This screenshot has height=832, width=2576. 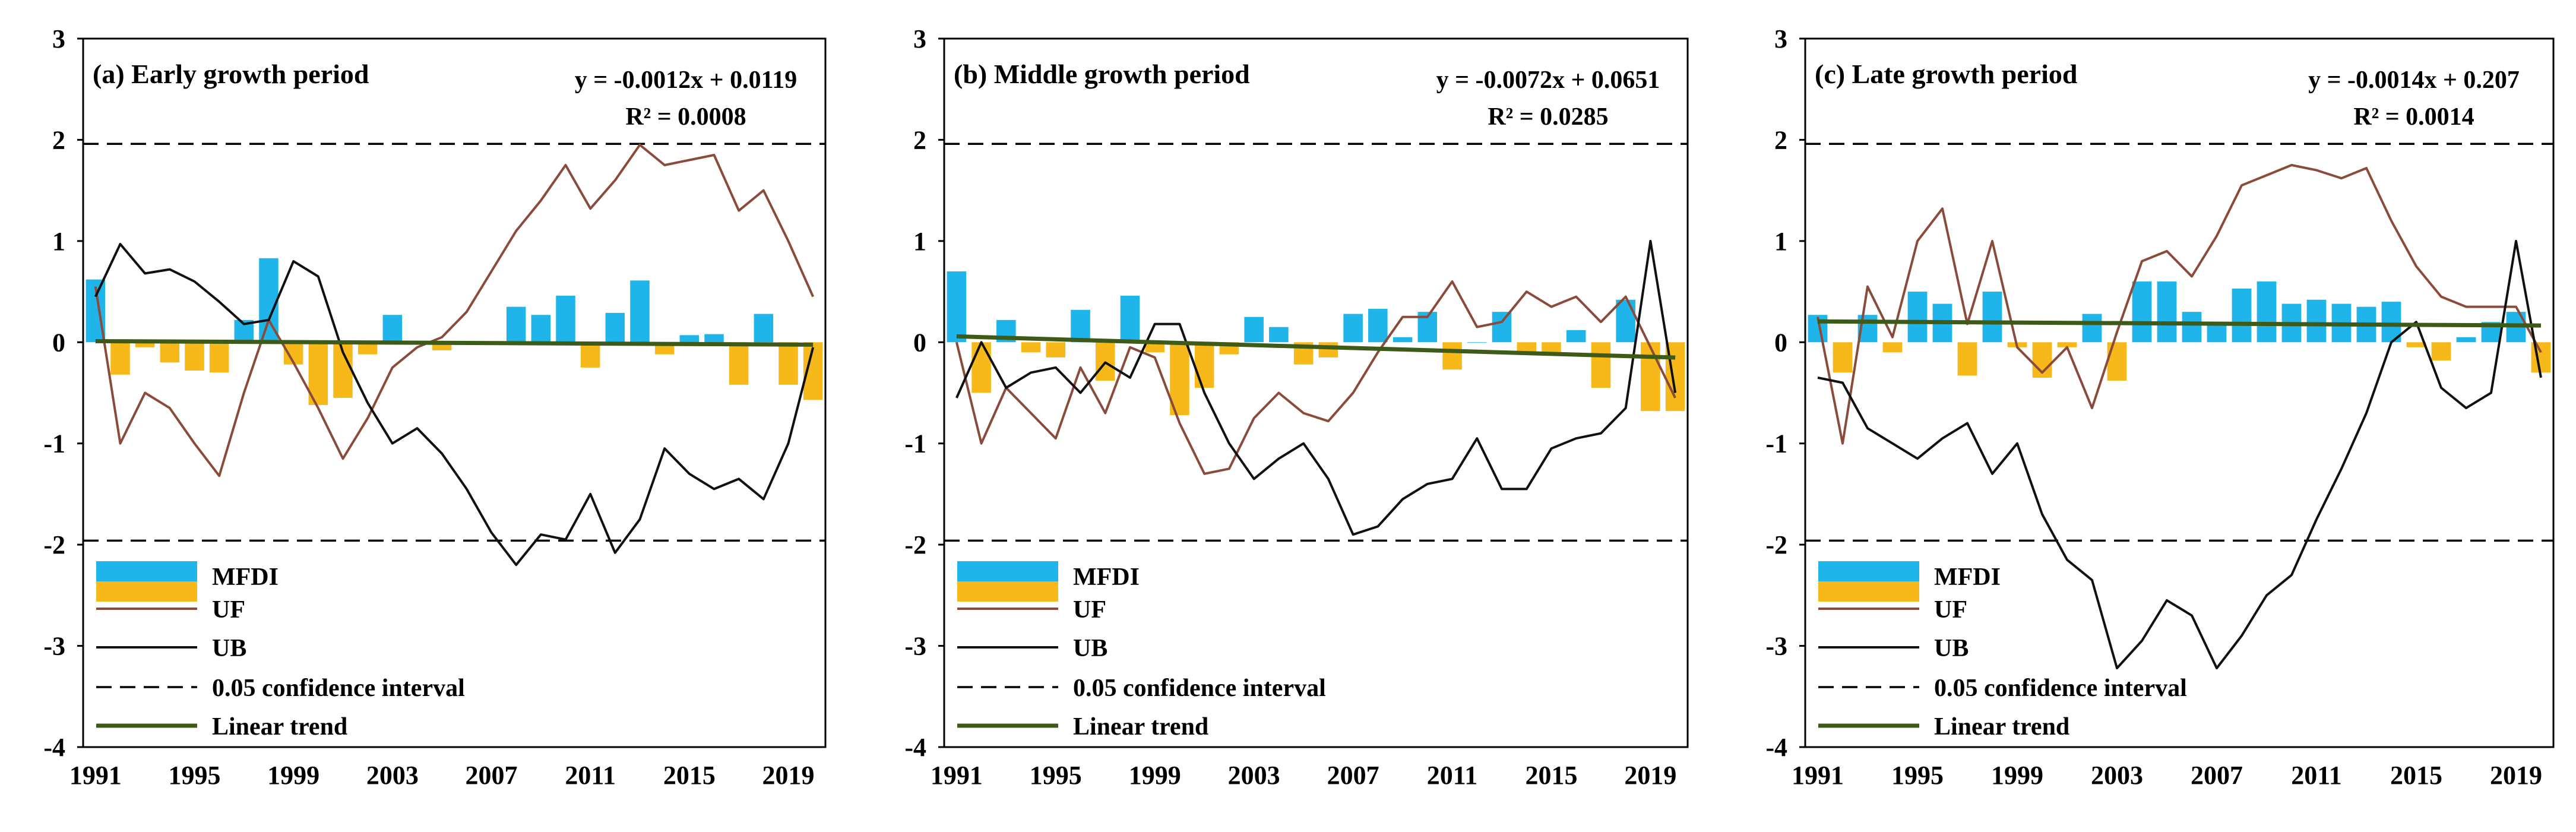 What do you see at coordinates (1946, 74) in the screenshot?
I see `panel-title: (c) Late growth period` at bounding box center [1946, 74].